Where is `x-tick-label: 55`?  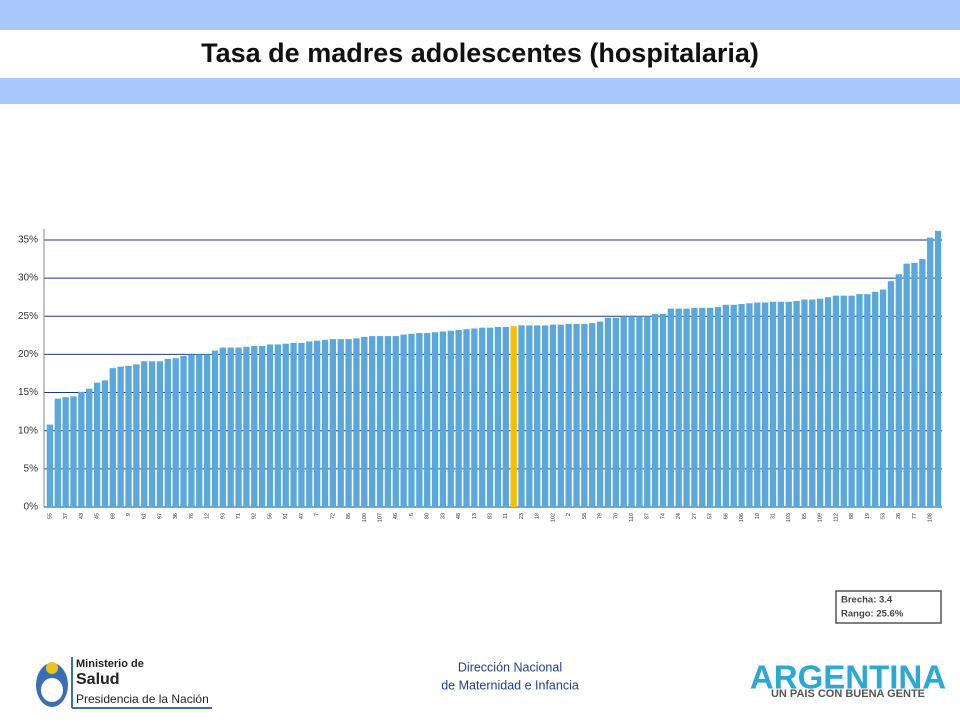 x-tick-label: 55 is located at coordinates (50, 516).